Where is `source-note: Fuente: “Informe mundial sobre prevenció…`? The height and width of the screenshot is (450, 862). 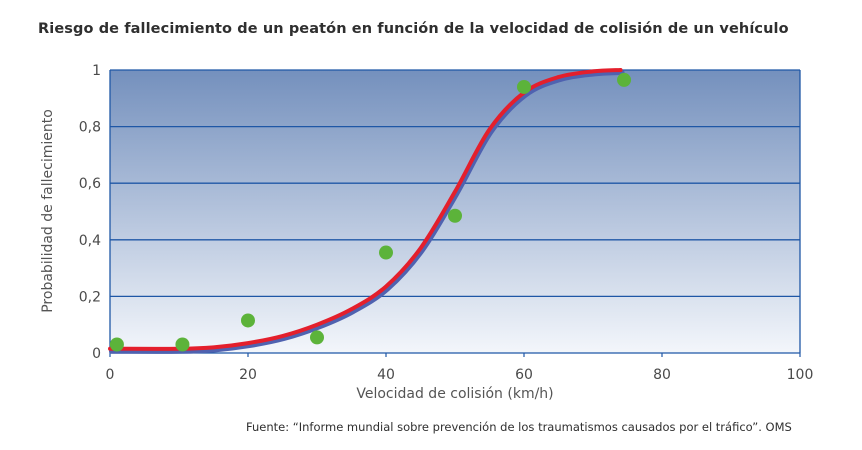 source-note: Fuente: “Informe mundial sobre prevenció… is located at coordinates (519, 427).